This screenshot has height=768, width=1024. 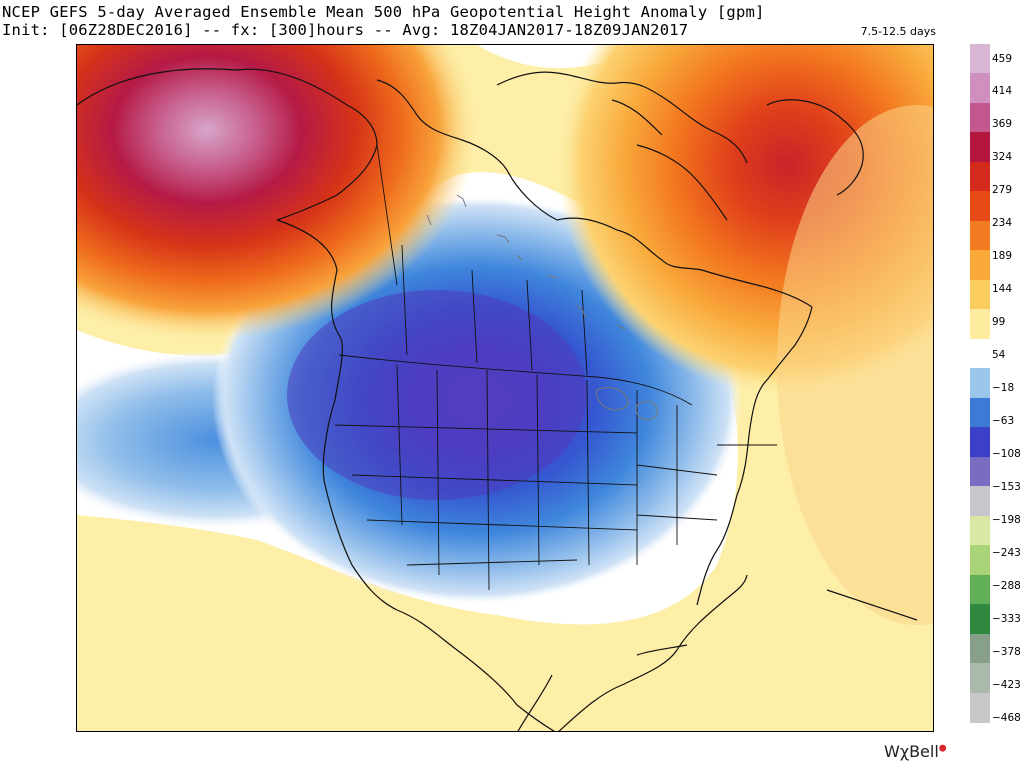 I want to click on colorbar-label: −423, so click(x=1006, y=685).